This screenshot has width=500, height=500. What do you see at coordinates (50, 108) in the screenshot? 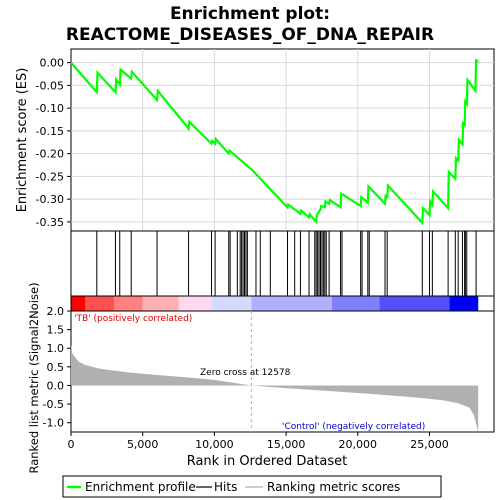
I see `es-y-tick-label: -0.10` at bounding box center [50, 108].